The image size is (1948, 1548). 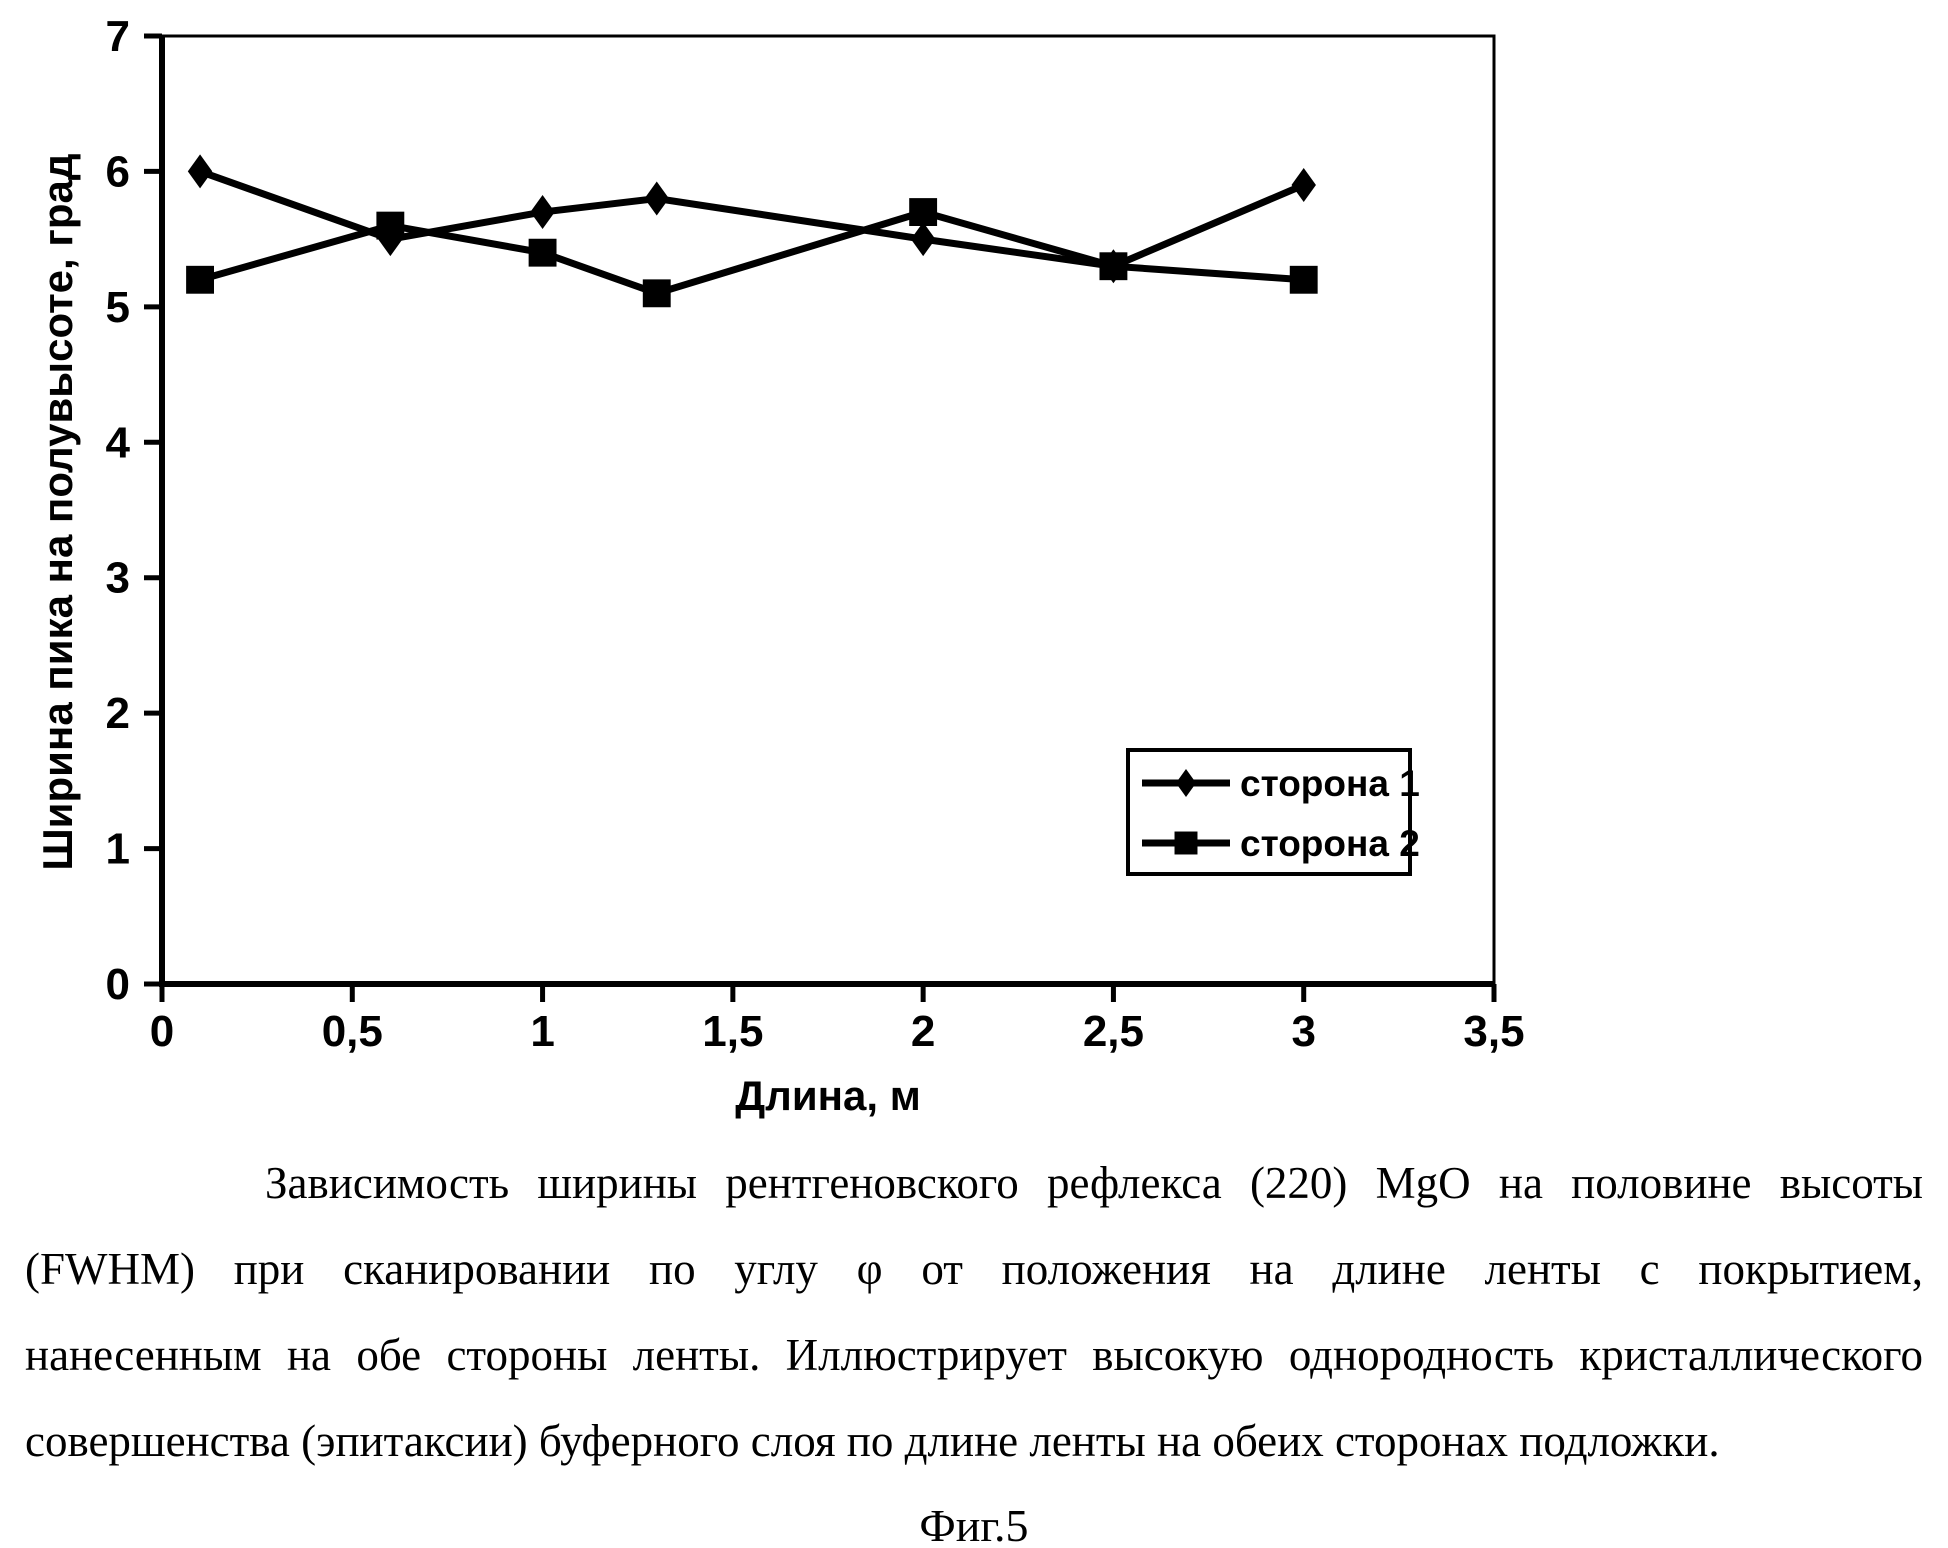 I want to click on y-tick-label: 7, so click(x=118, y=36).